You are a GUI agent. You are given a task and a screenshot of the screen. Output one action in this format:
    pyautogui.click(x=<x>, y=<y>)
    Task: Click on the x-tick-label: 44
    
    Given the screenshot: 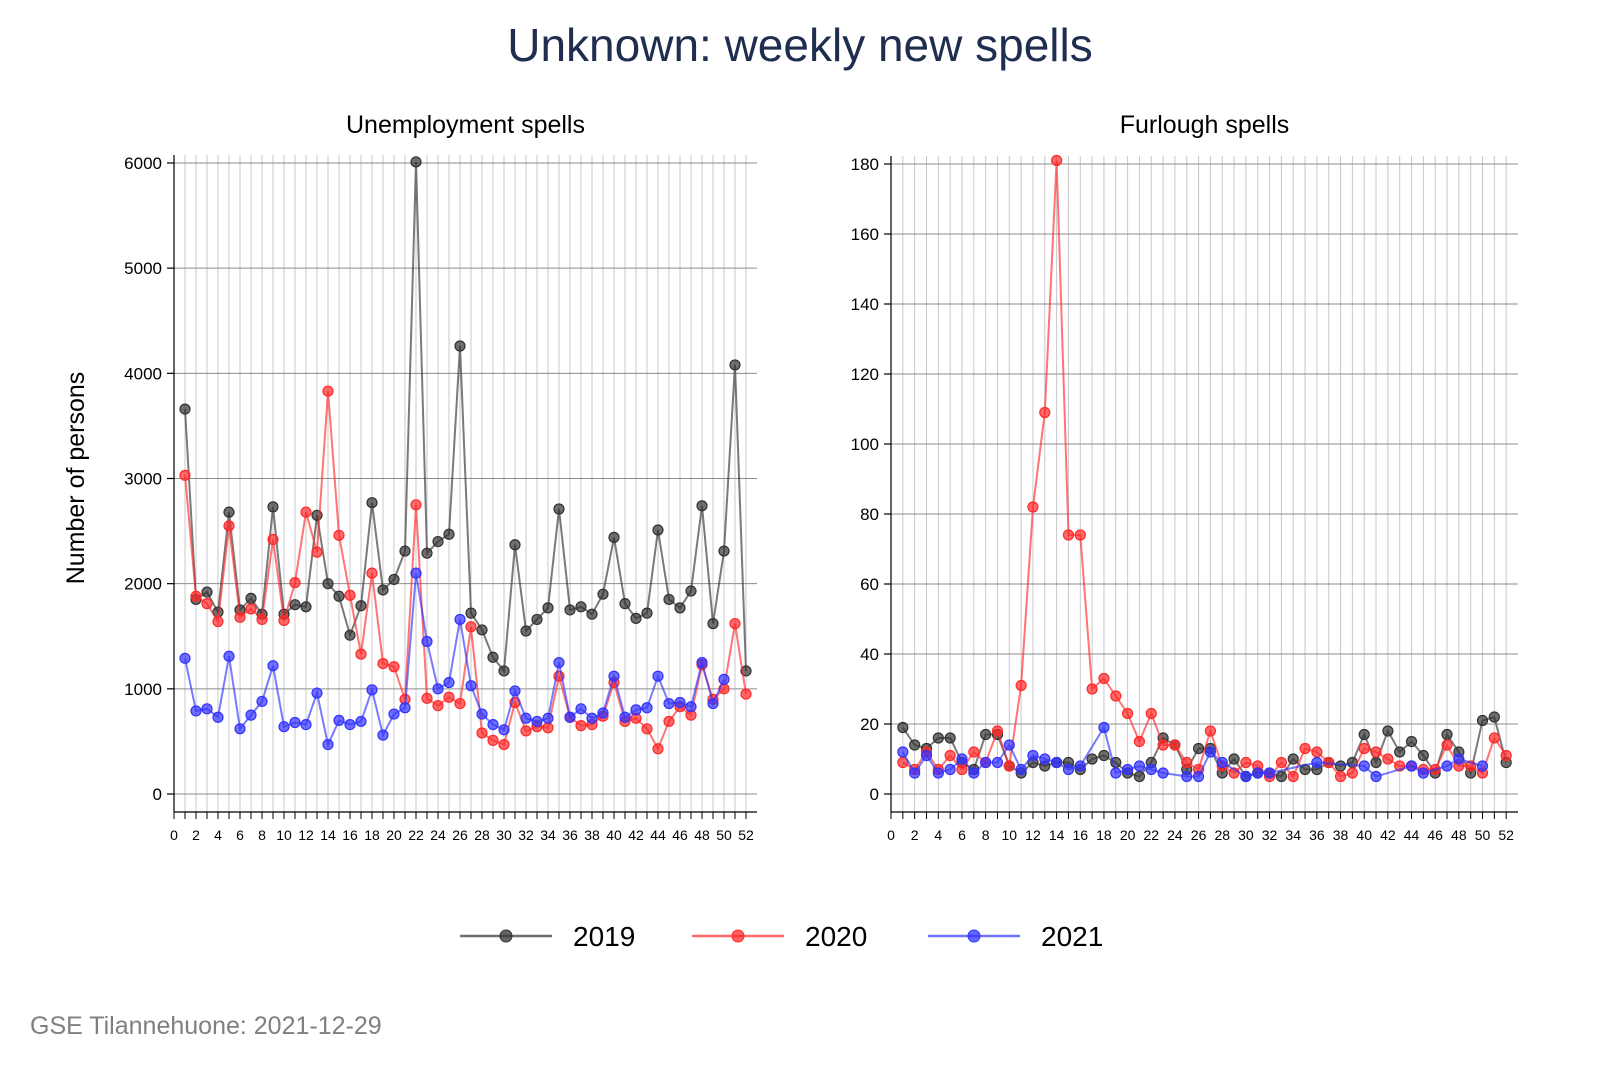 What is the action you would take?
    pyautogui.click(x=658, y=835)
    